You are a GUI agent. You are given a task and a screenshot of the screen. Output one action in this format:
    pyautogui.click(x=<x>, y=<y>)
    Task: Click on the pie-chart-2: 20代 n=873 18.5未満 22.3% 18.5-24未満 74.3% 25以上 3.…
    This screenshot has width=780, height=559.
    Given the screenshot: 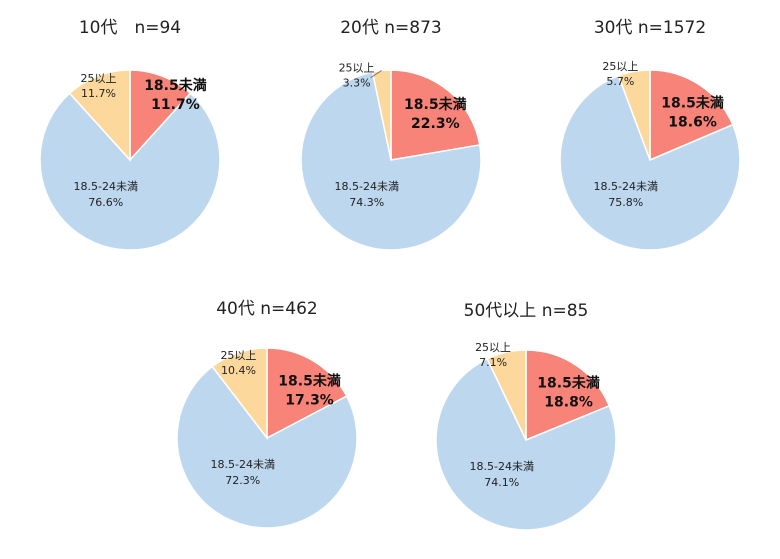 What is the action you would take?
    pyautogui.click(x=391, y=134)
    